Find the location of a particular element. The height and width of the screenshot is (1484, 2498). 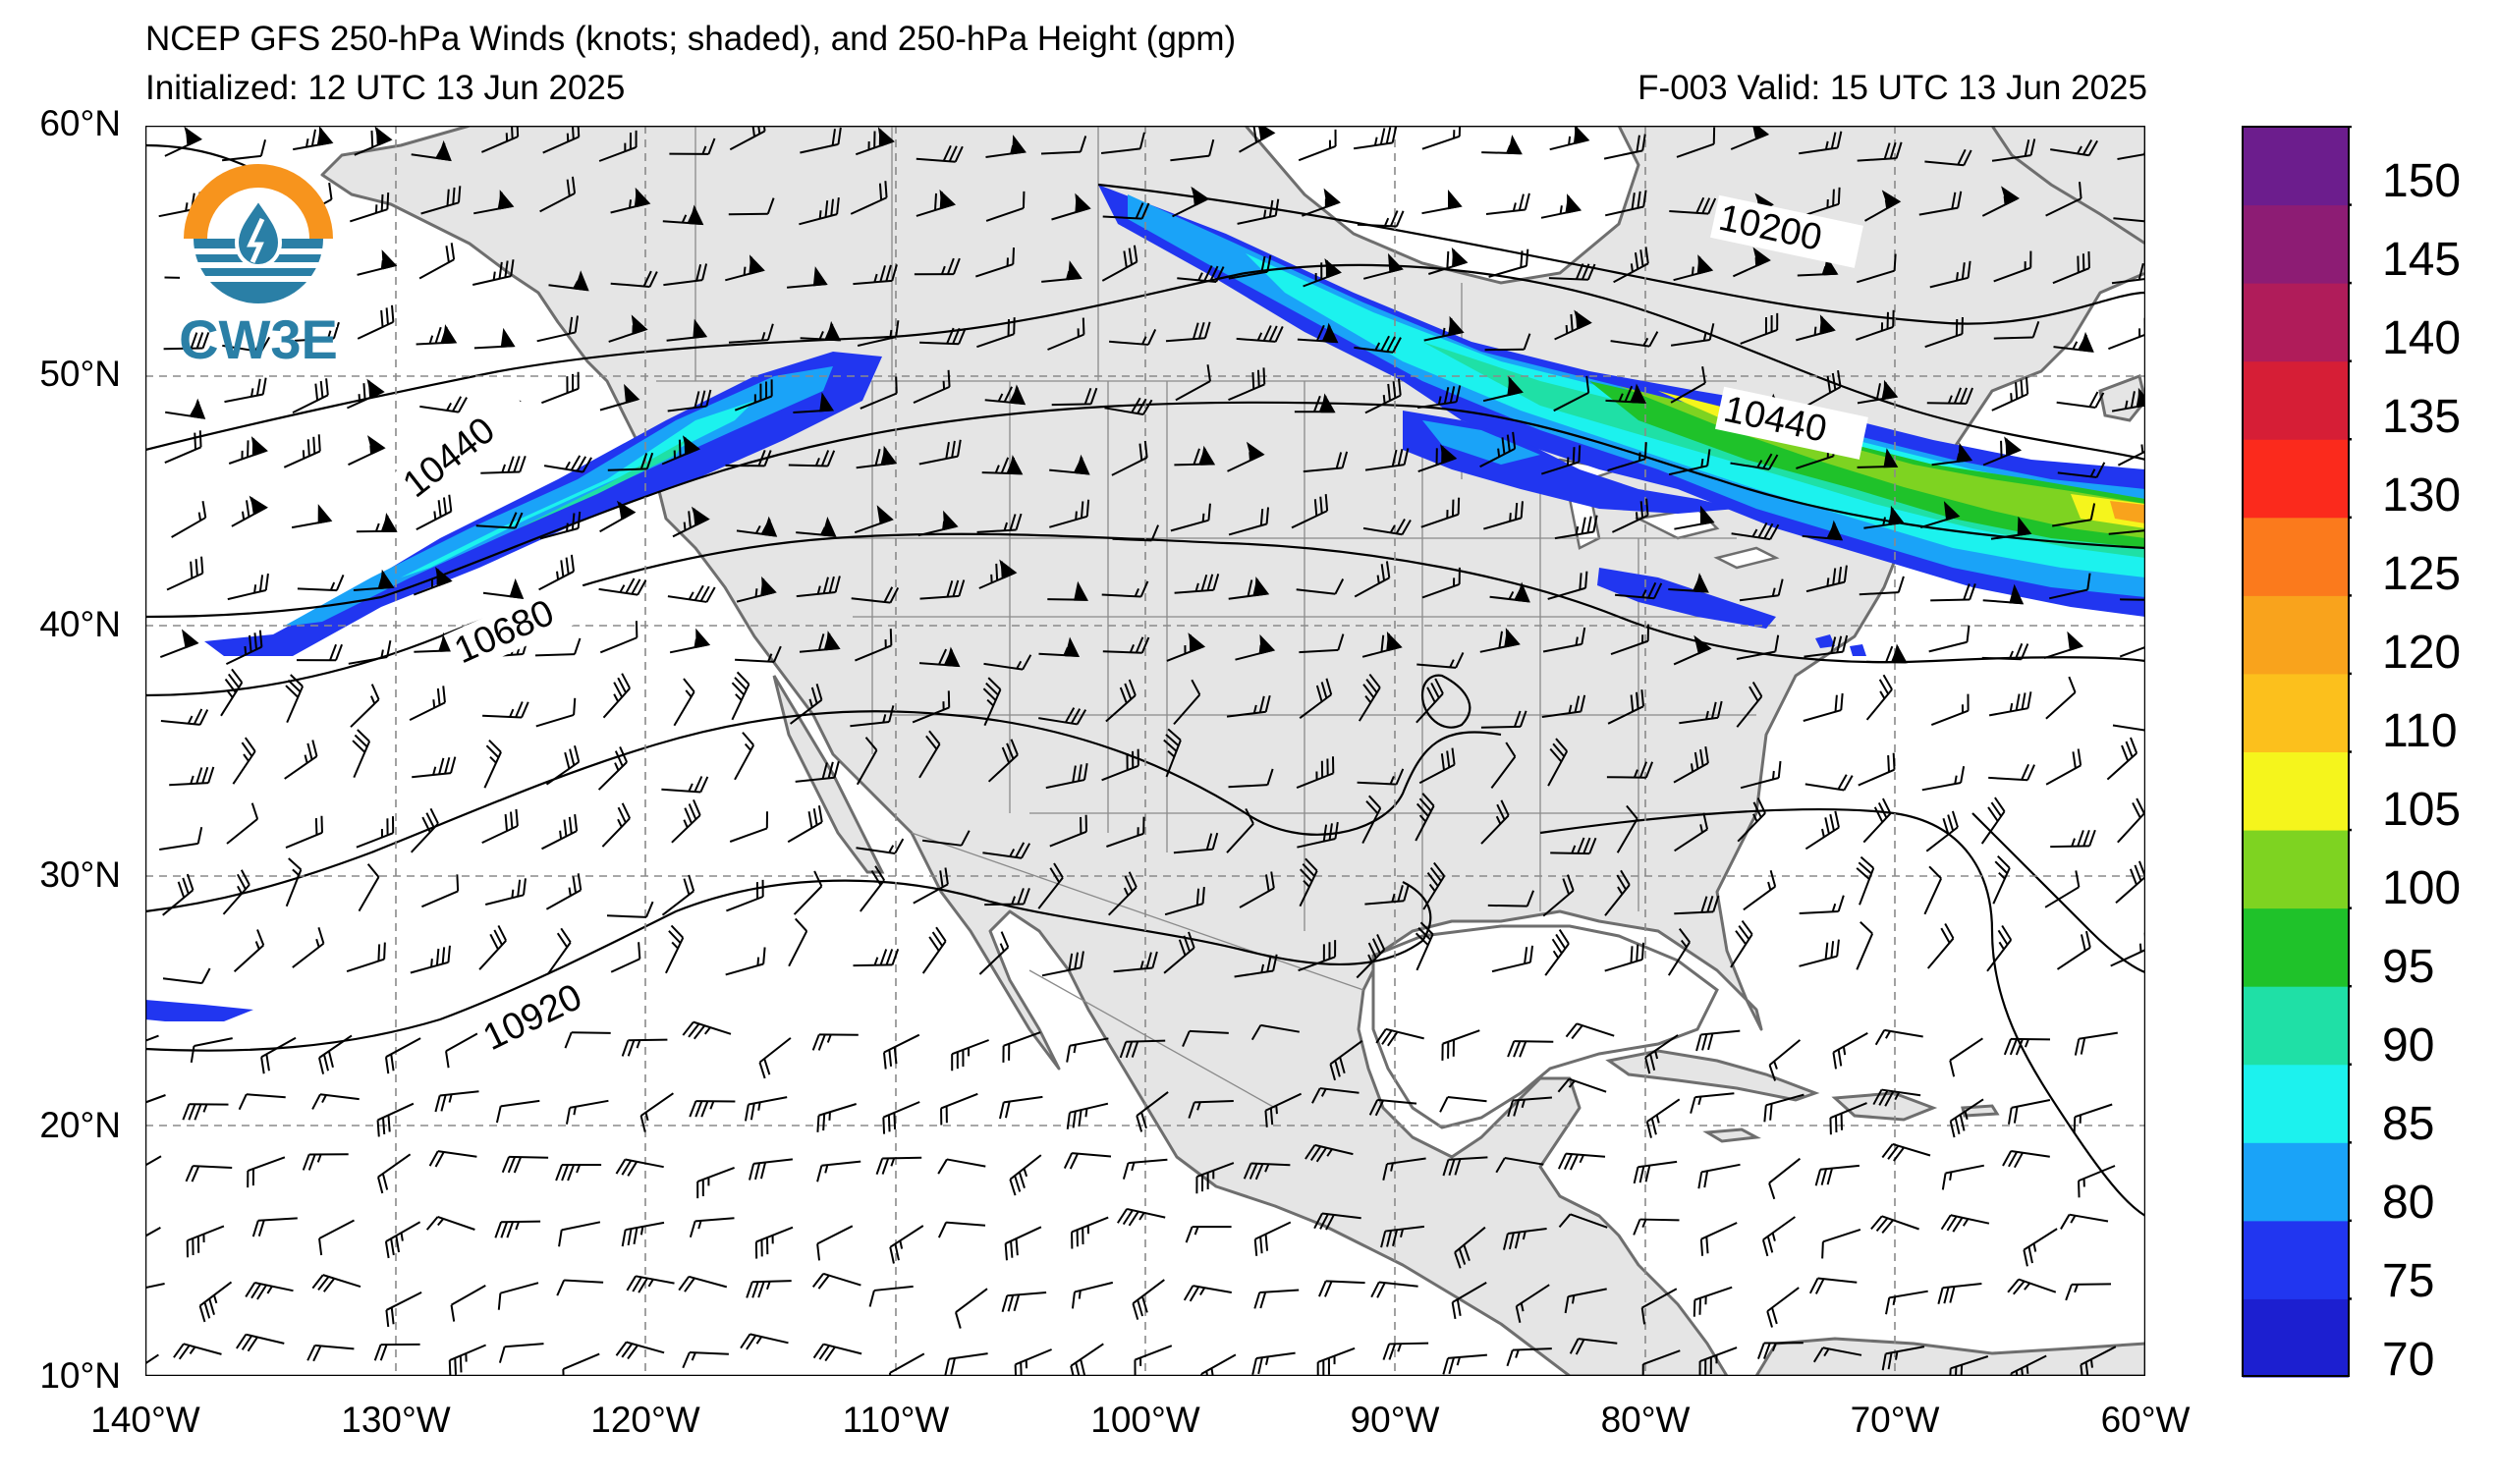

lon-label-90w: 90°W is located at coordinates (1395, 1420).